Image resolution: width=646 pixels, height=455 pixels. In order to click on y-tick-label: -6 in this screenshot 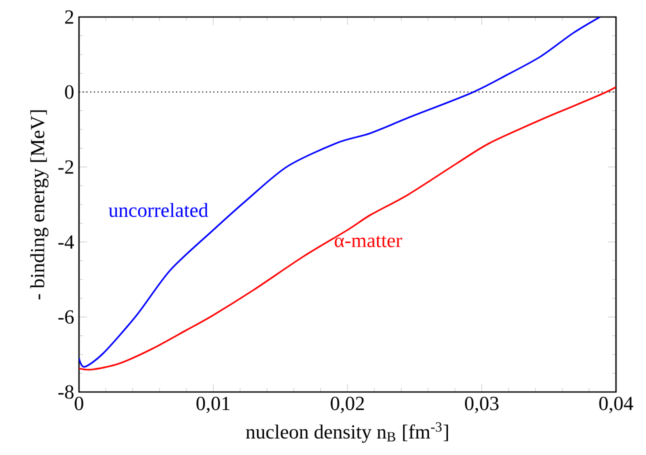, I will do `click(66, 317)`.